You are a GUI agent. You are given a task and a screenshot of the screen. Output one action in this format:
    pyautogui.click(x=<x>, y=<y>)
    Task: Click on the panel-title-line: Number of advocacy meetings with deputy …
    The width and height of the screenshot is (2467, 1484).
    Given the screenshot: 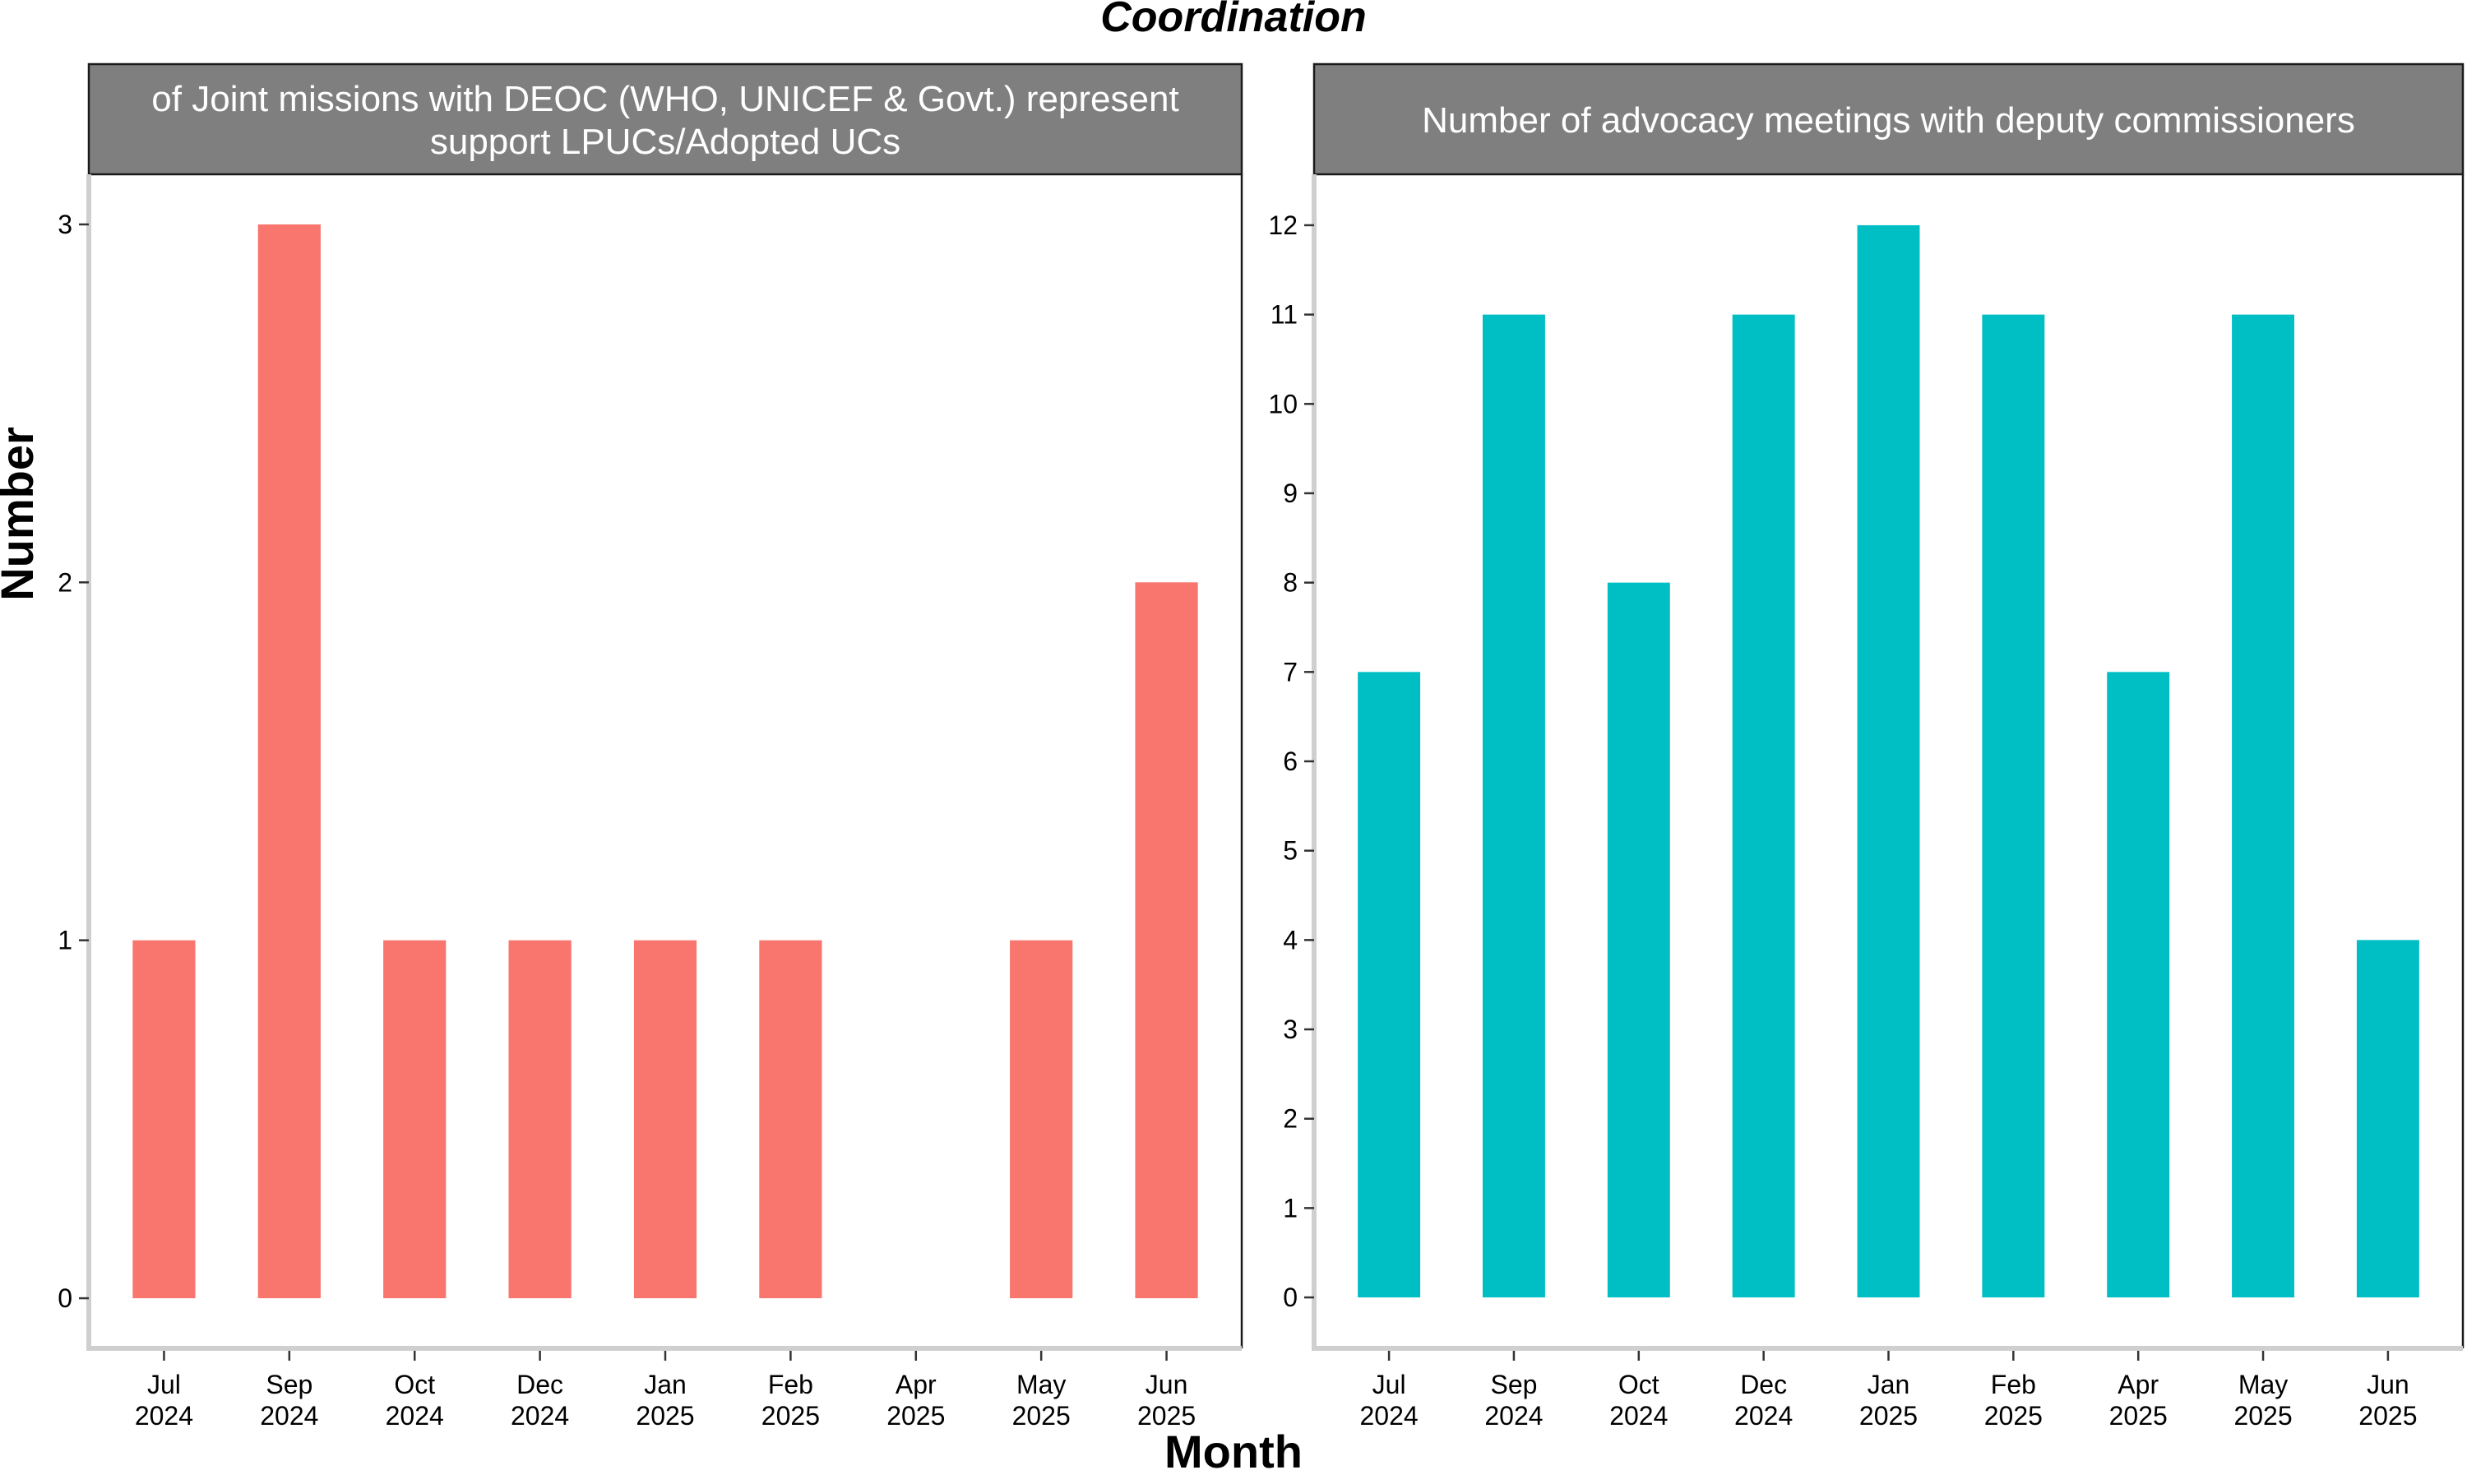 What is the action you would take?
    pyautogui.click(x=1888, y=121)
    